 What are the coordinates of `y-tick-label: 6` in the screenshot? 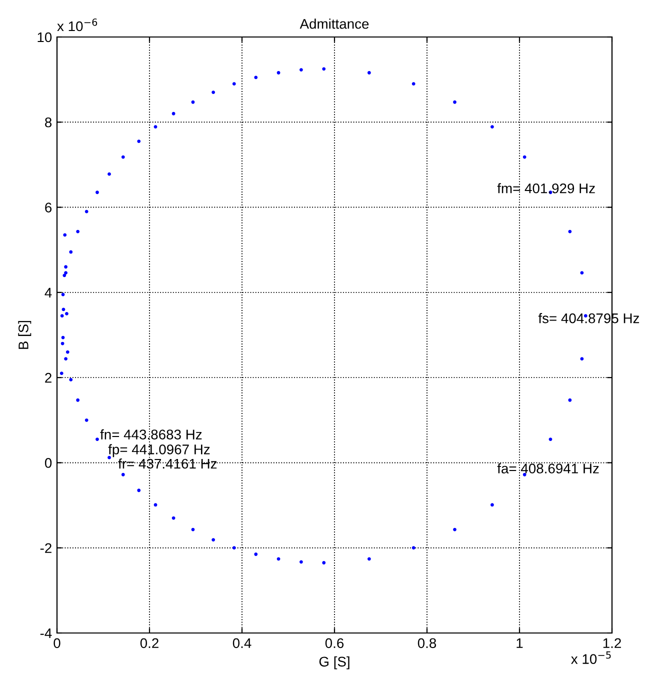 It's located at (48, 207).